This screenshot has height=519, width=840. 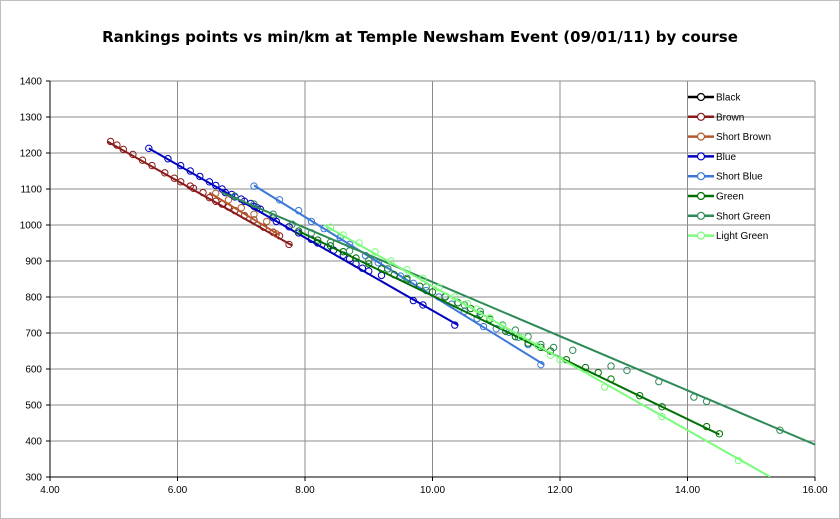 I want to click on series-blue, so click(x=302, y=236).